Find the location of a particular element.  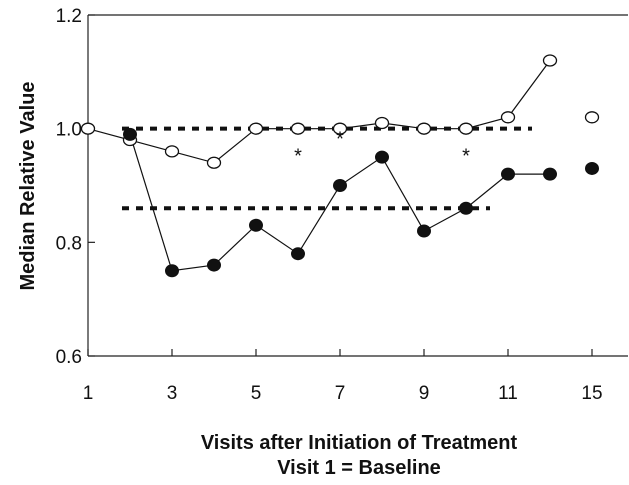

x-axis-subtitle: Visit 1 = Baseline is located at coordinates (359, 468).